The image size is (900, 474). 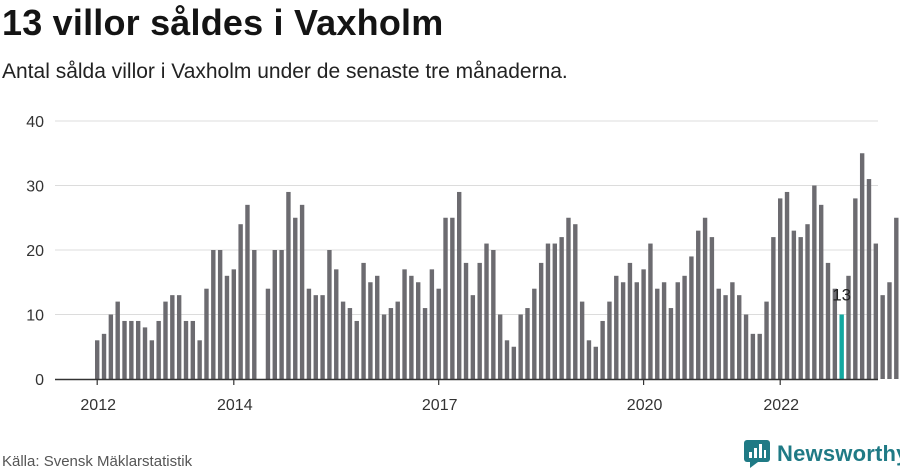 What do you see at coordinates (35, 251) in the screenshot?
I see `y-tick-label: 20` at bounding box center [35, 251].